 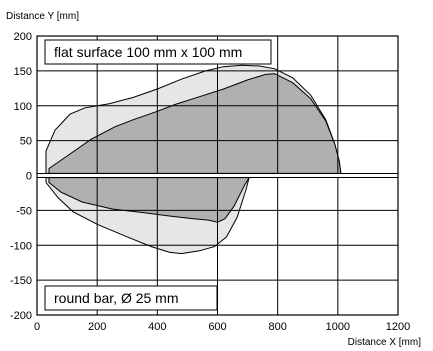 What do you see at coordinates (97, 327) in the screenshot?
I see `x-tick-label: 200` at bounding box center [97, 327].